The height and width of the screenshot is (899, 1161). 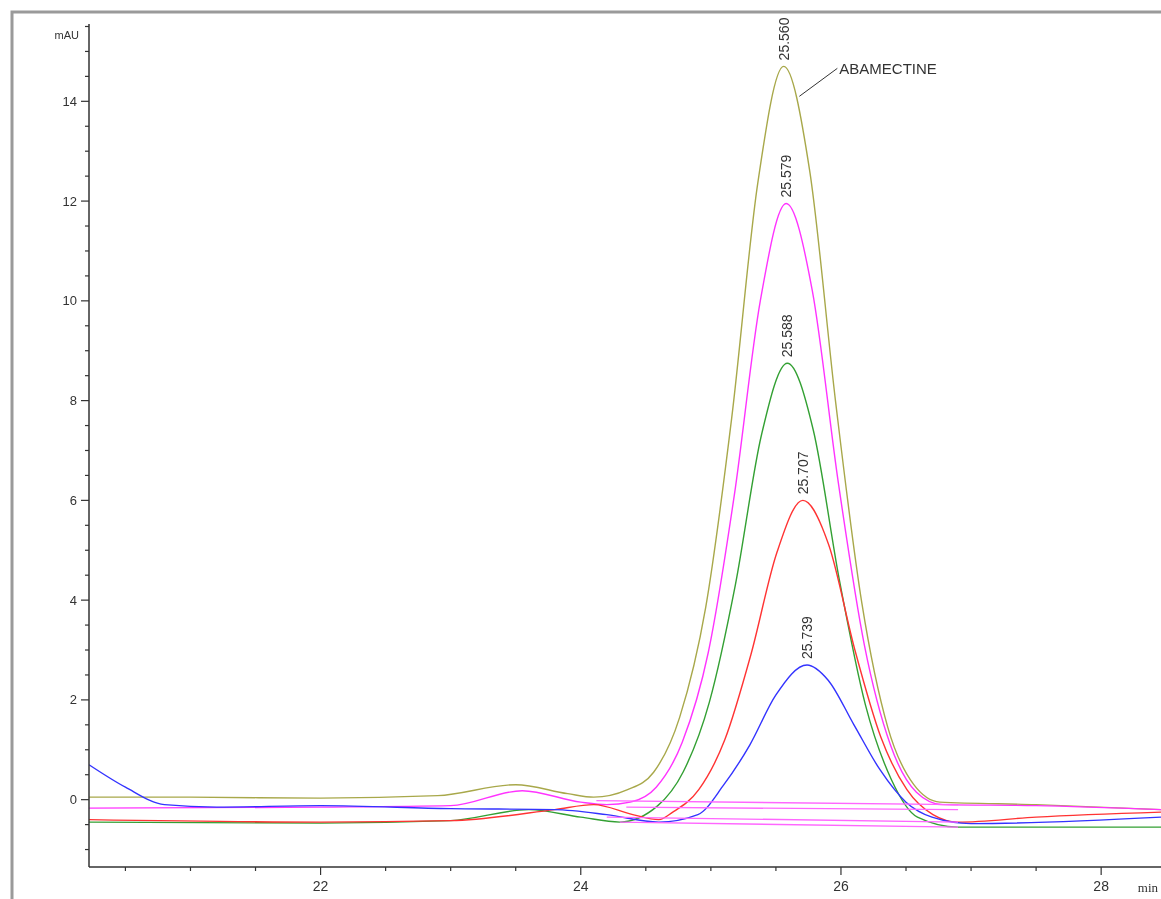 What do you see at coordinates (783, 39) in the screenshot?
I see `annotation: 25.560` at bounding box center [783, 39].